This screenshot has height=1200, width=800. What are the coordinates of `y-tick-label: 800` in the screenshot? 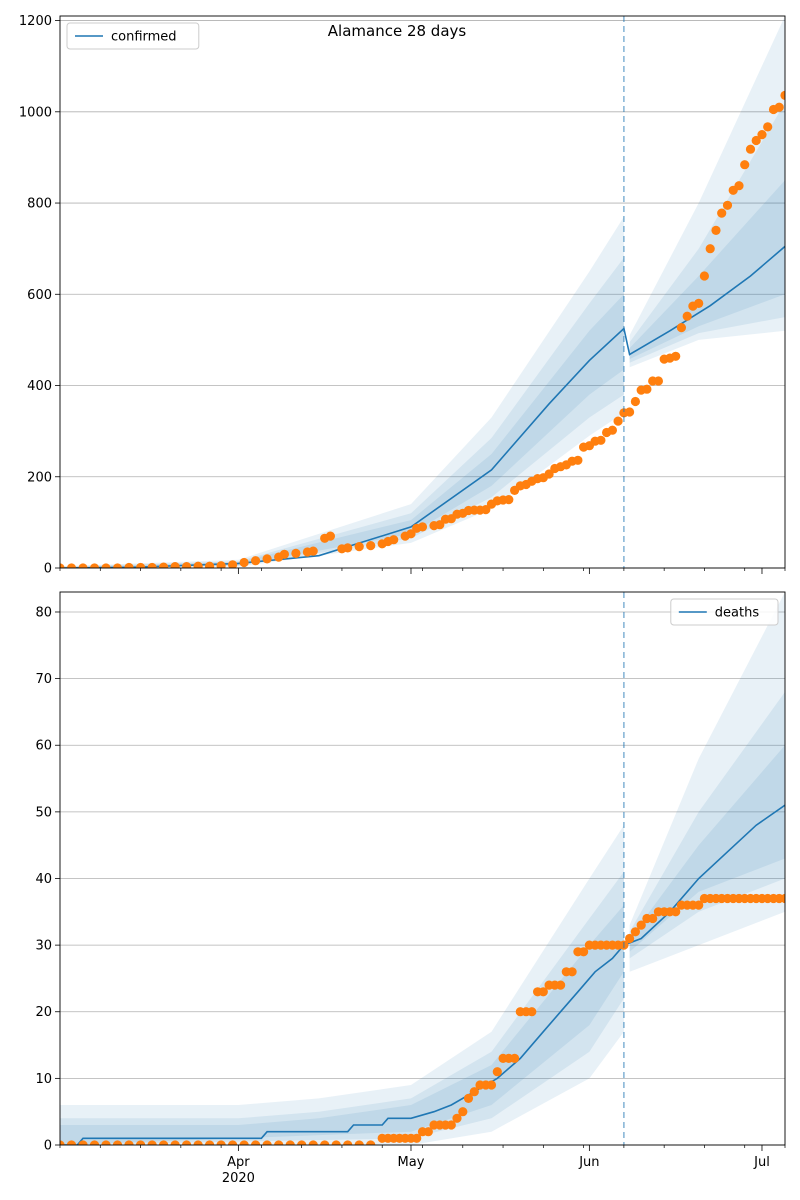 It's located at (39, 204).